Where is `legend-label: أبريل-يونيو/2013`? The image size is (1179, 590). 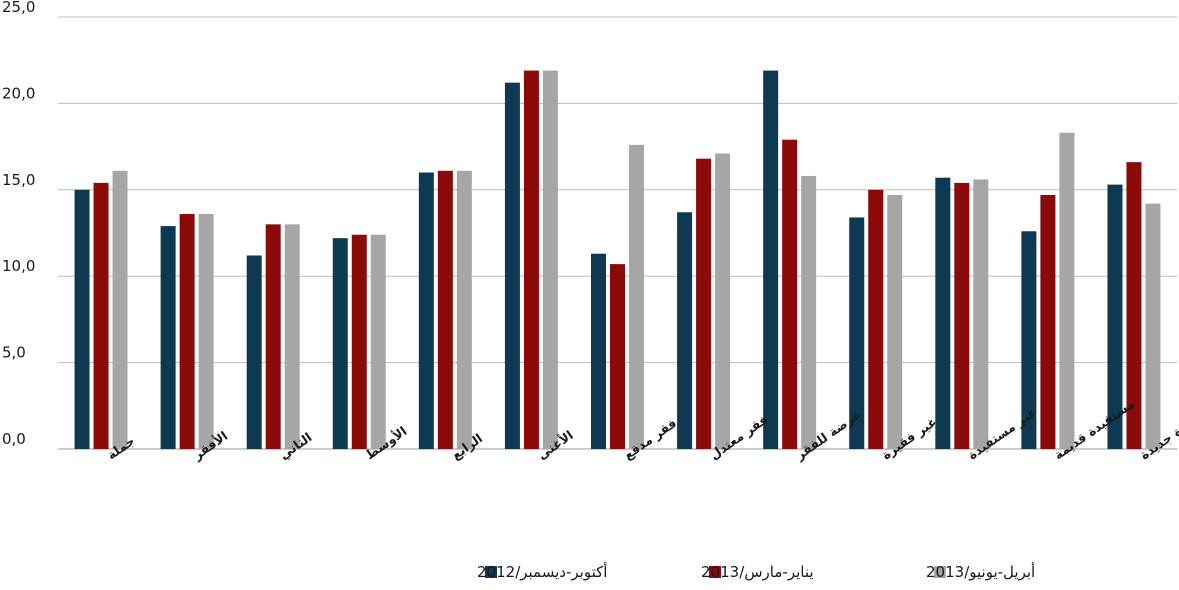
legend-label: أبريل-يونيو/2013 is located at coordinates (980, 571).